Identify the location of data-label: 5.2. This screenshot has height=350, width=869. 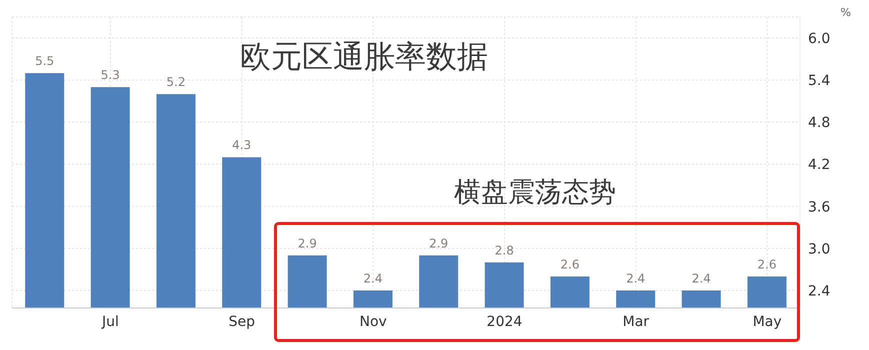
(176, 82).